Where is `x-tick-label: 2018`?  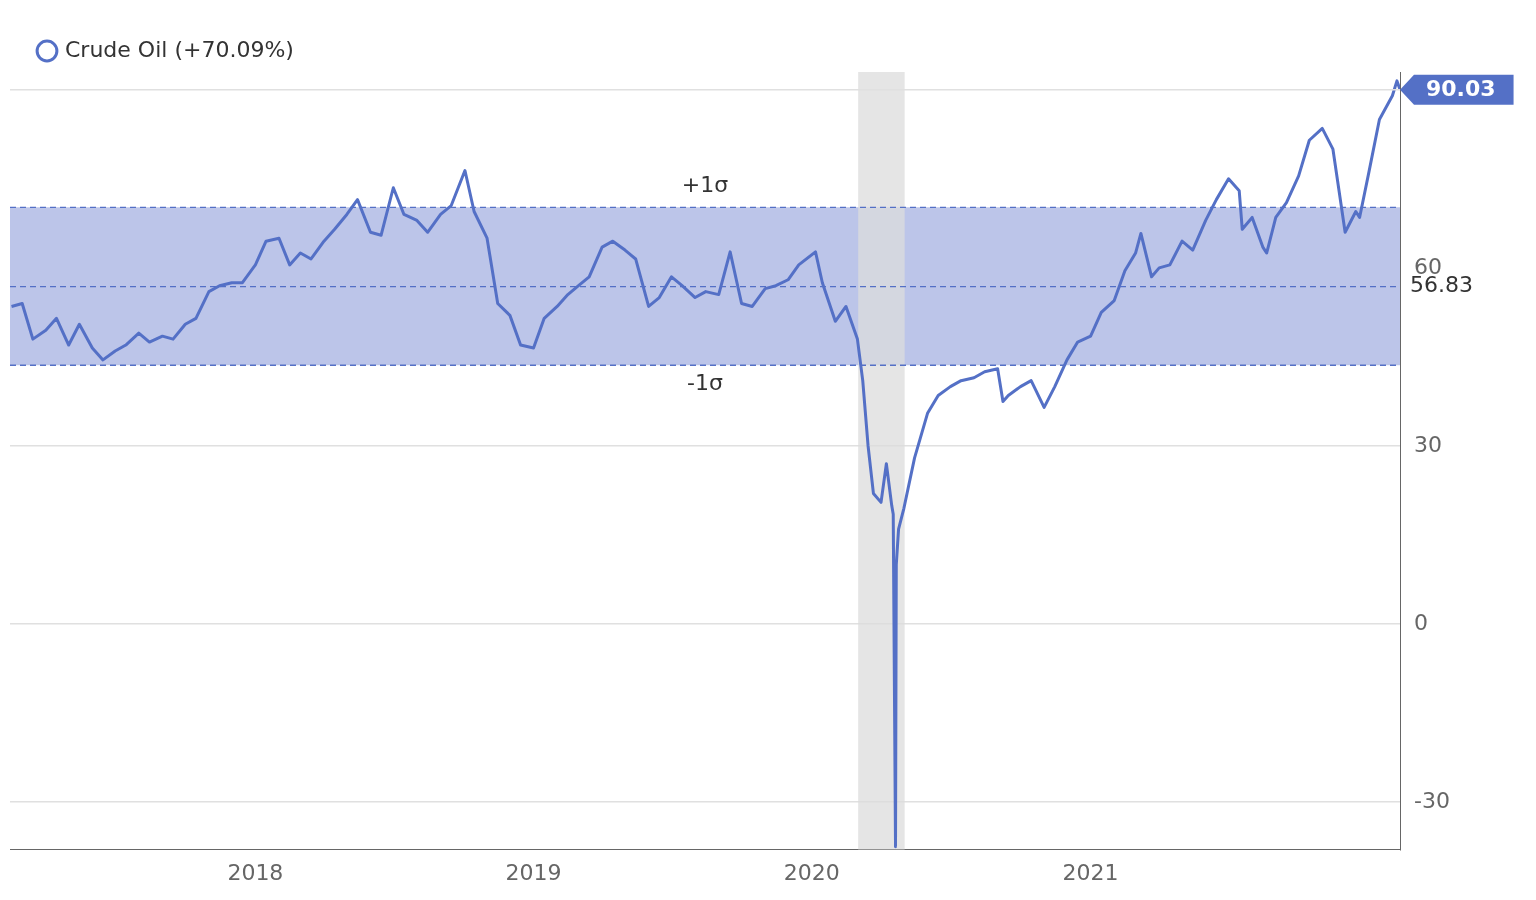
x-tick-label: 2018 is located at coordinates (255, 872).